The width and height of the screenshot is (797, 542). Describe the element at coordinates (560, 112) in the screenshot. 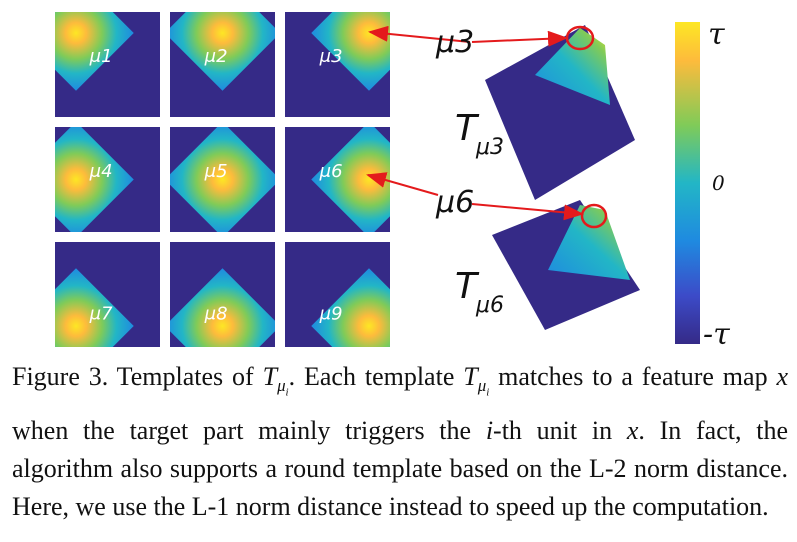

I see `surface-t-mu3` at that location.